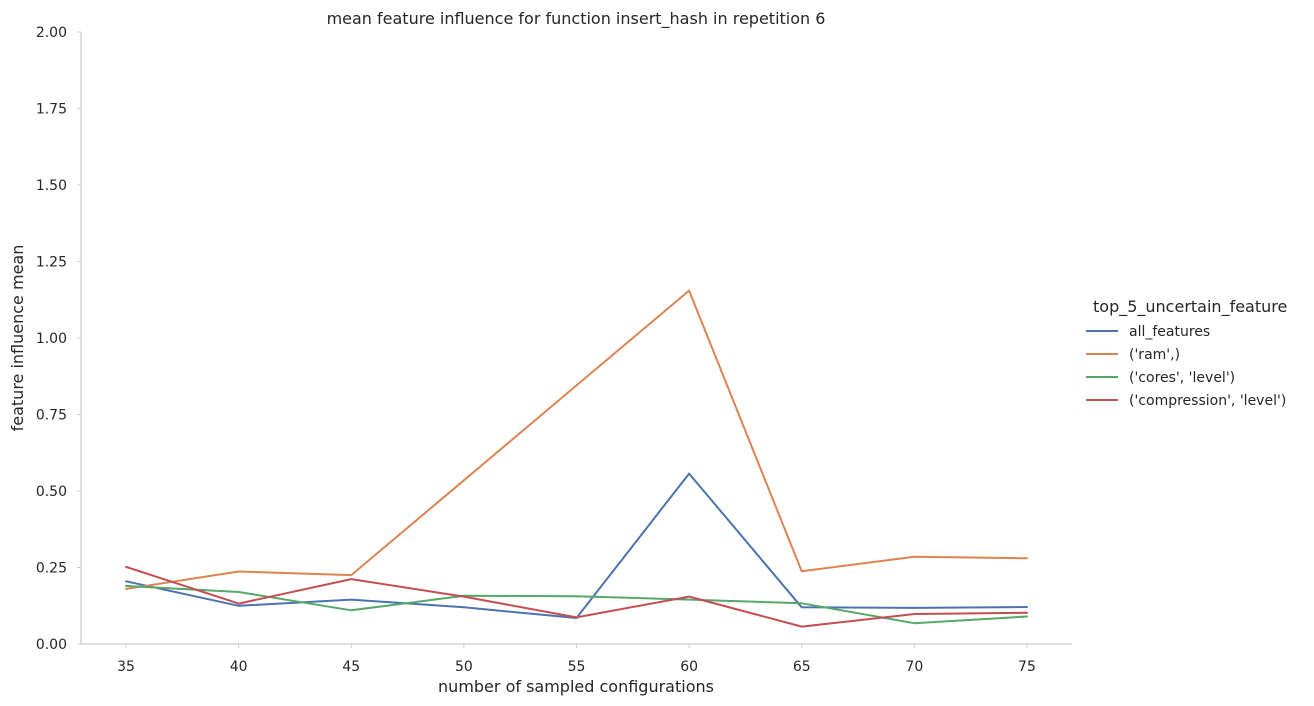 This screenshot has width=1314, height=706. I want to click on y-tick-label: 0.50, so click(51, 492).